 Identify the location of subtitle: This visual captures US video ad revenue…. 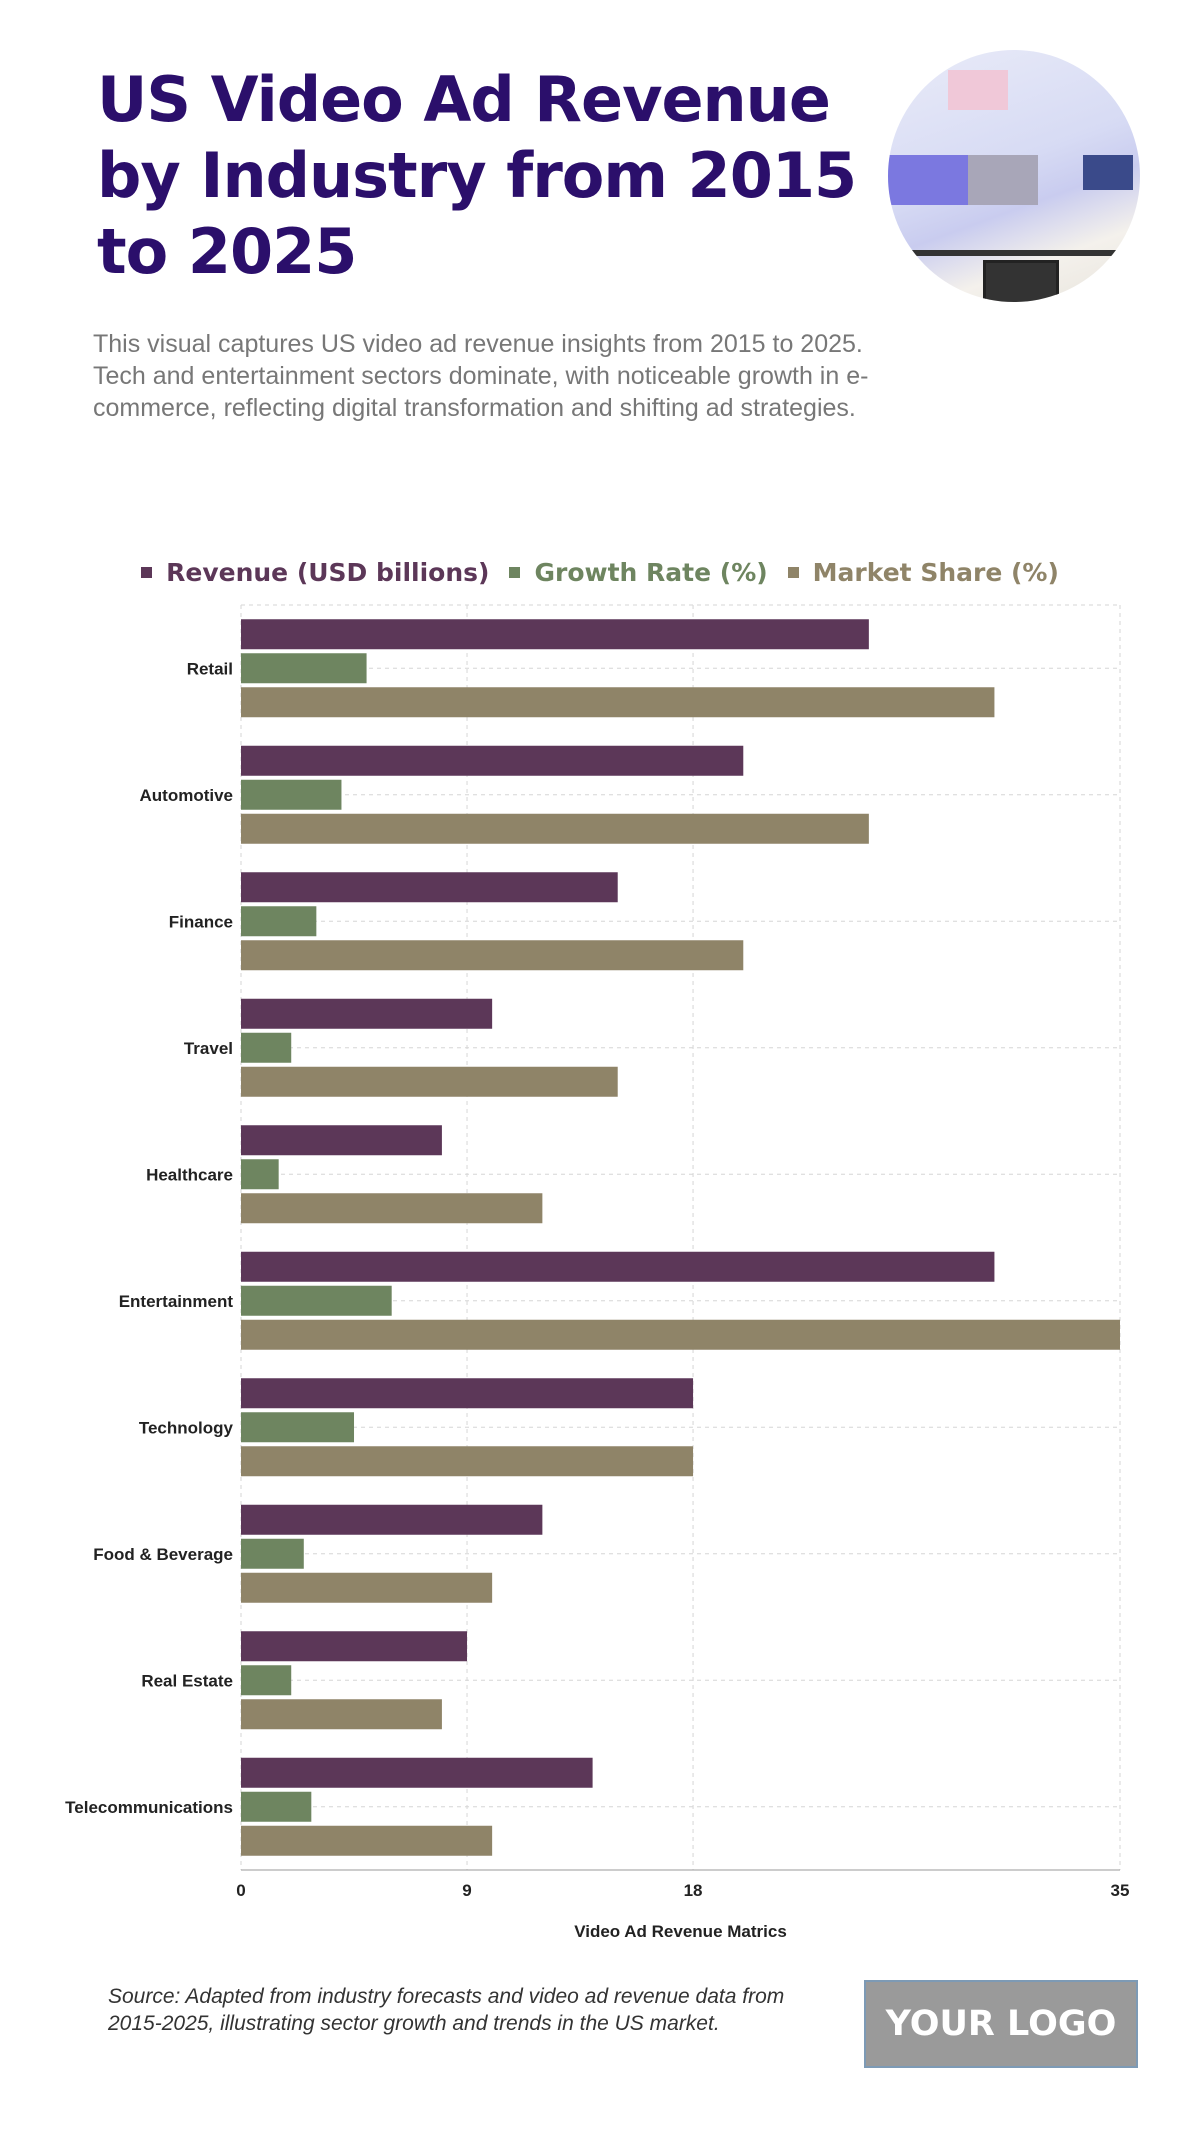
(481, 376).